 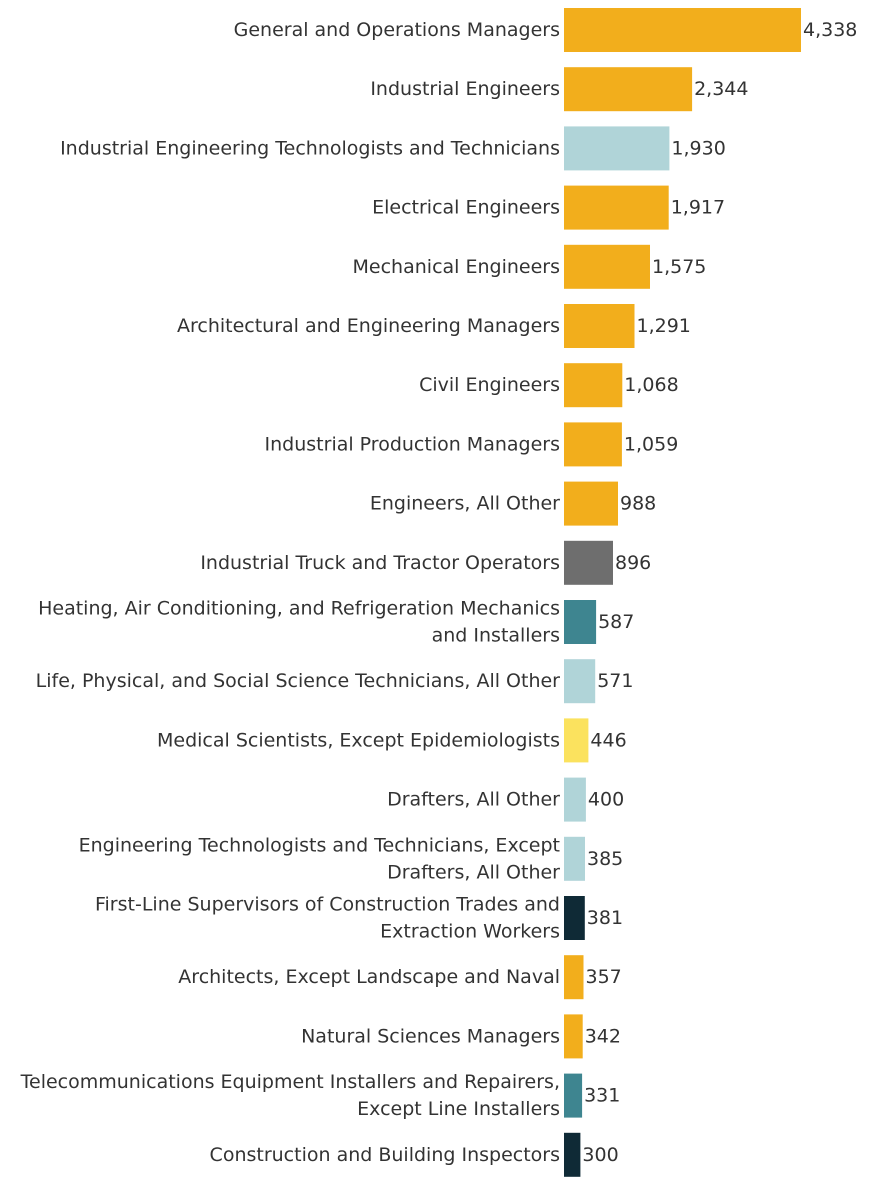 What do you see at coordinates (604, 977) in the screenshot?
I see `value-label: 357` at bounding box center [604, 977].